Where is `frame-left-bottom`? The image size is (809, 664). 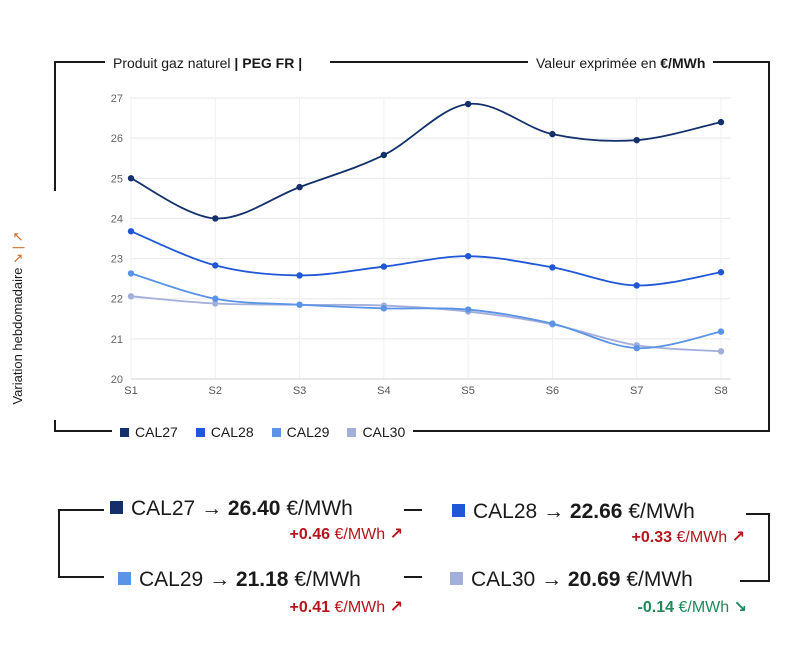 frame-left-bottom is located at coordinates (55, 426).